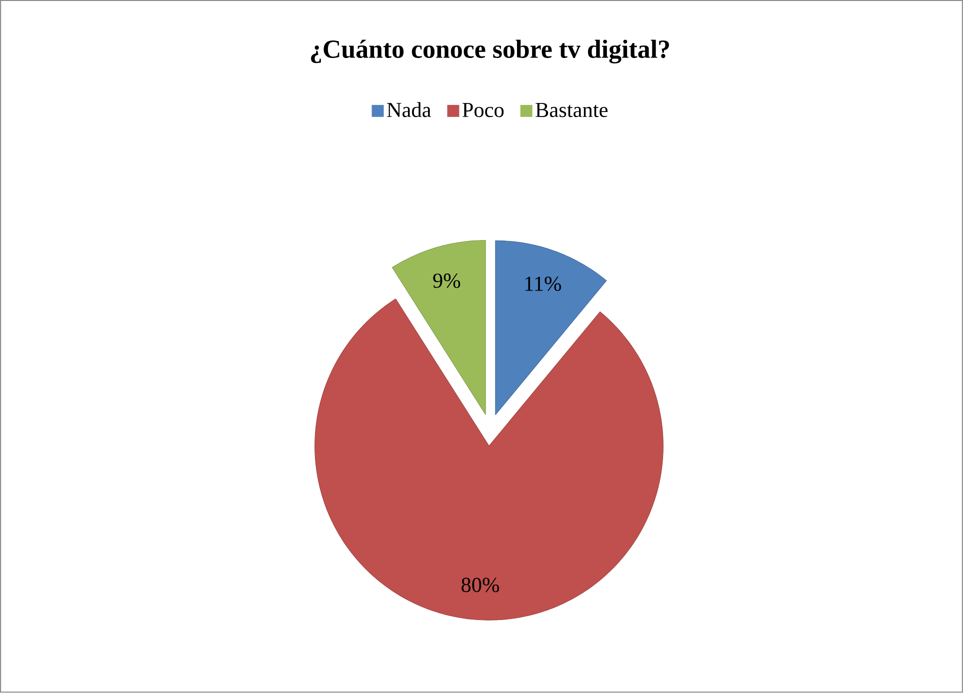 This screenshot has height=693, width=963. I want to click on data-label: 11%, so click(543, 284).